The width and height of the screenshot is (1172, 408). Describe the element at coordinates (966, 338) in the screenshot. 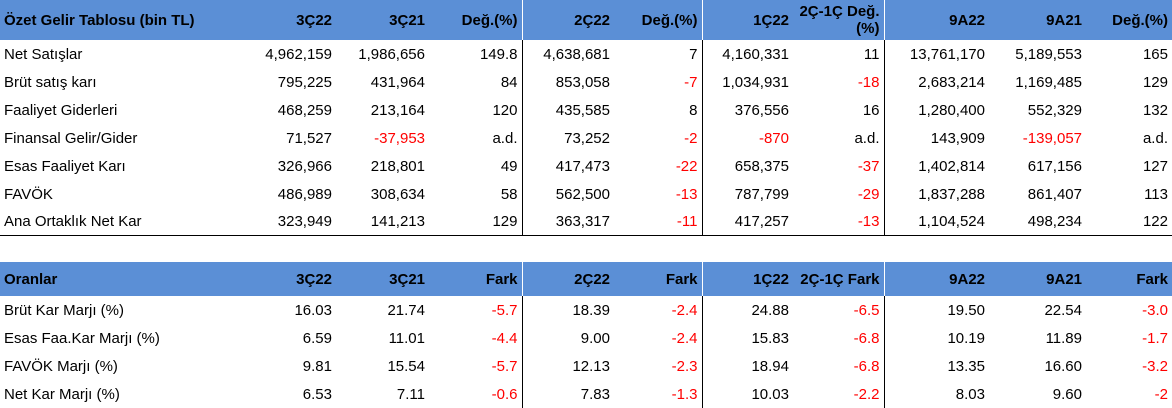

I see `table-cell: 10.19` at that location.